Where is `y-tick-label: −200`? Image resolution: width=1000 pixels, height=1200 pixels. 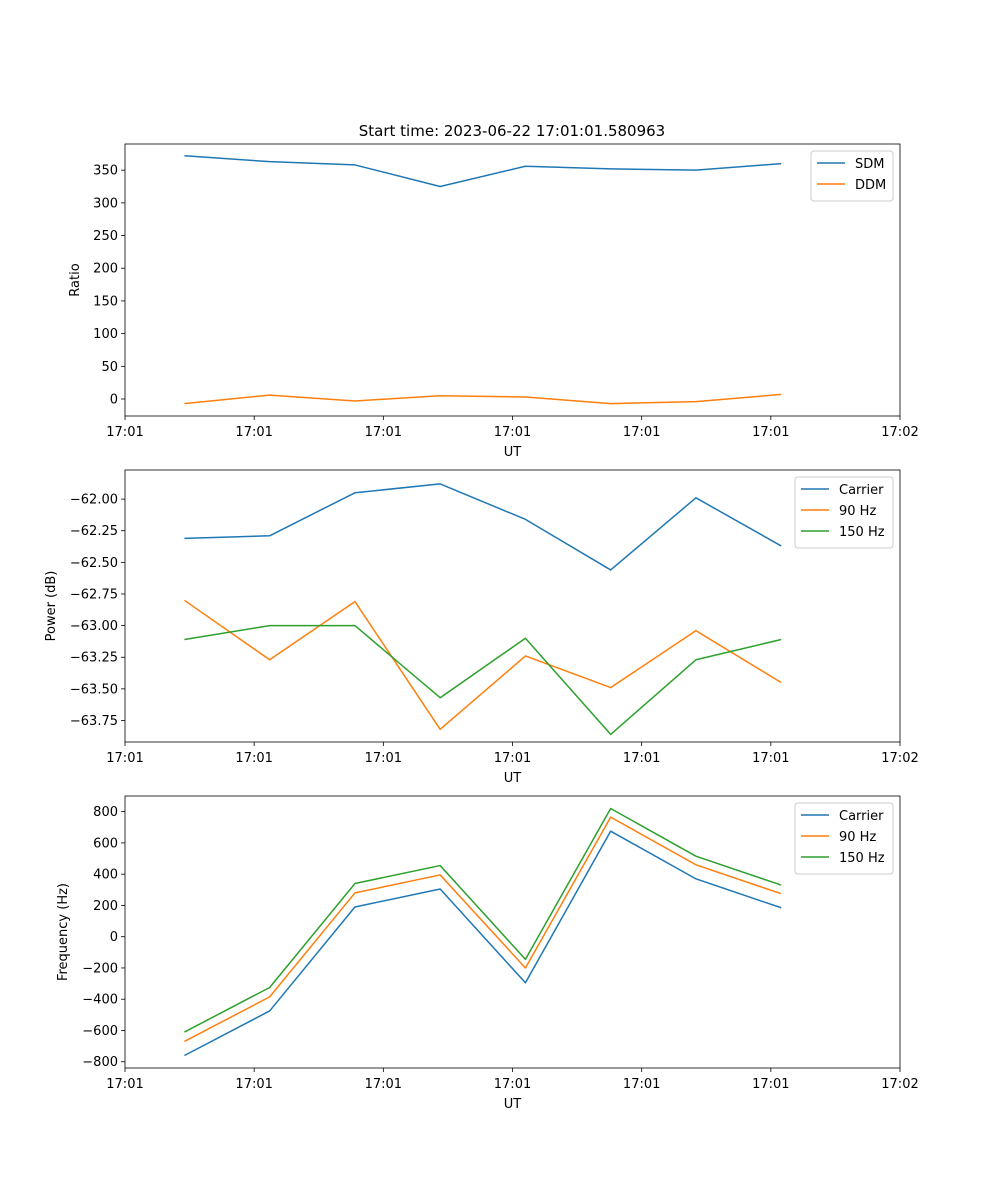
y-tick-label: −200 is located at coordinates (100, 968).